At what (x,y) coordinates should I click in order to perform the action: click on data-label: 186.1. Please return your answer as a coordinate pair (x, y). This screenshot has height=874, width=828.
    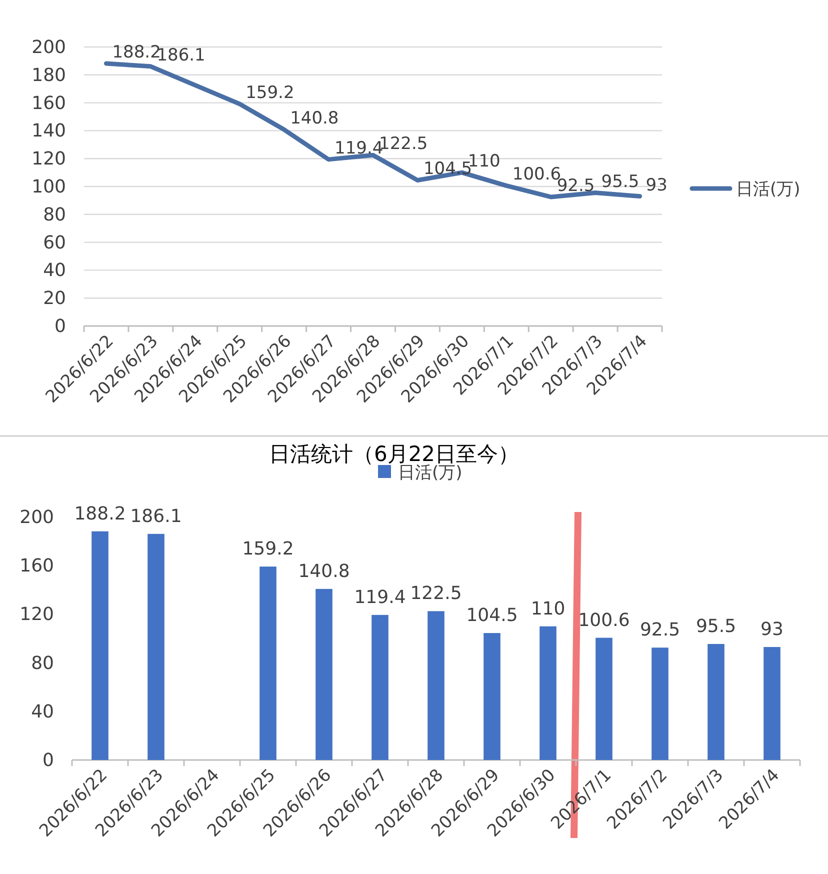
    Looking at the image, I should click on (156, 516).